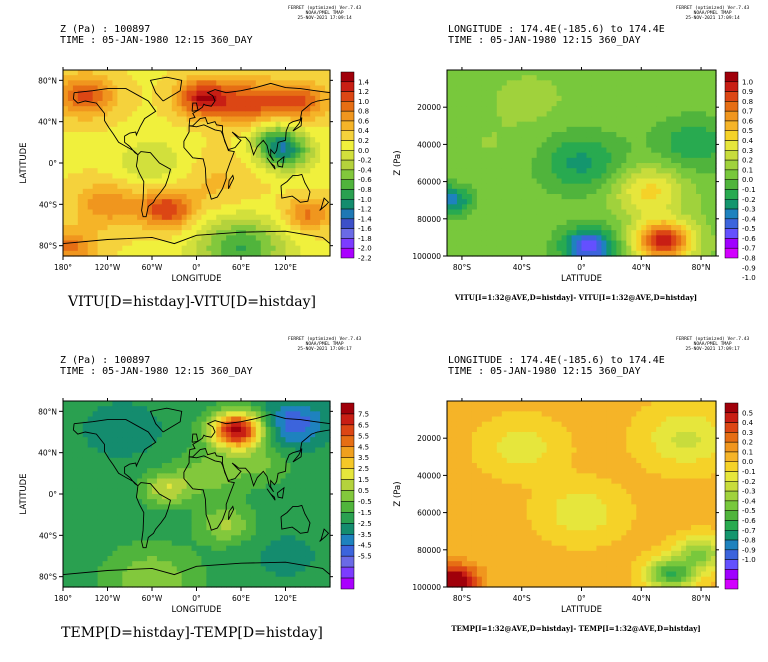 This screenshot has width=768, height=662. I want to click on colorbar-label: -0.9, so click(749, 268).